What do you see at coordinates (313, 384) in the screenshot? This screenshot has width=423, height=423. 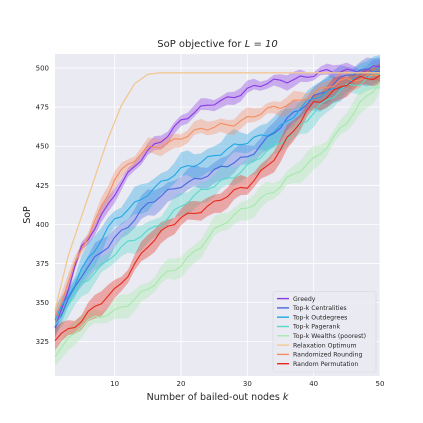 I see `x-tick-label: 40` at bounding box center [313, 384].